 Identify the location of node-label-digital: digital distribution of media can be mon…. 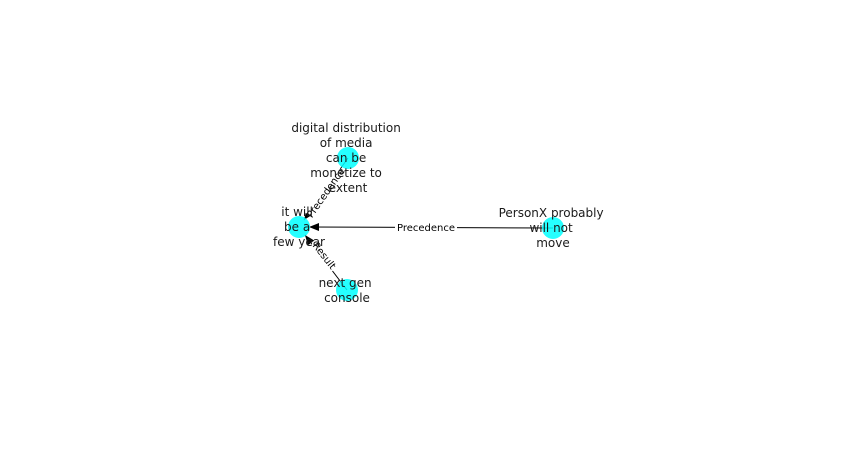
(347, 158).